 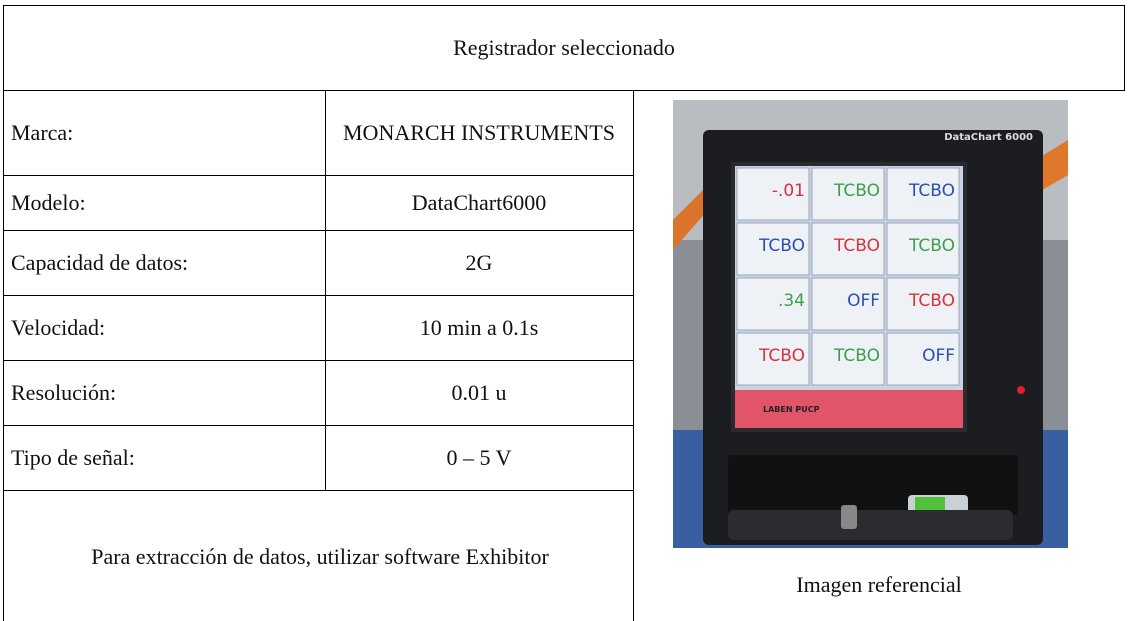 I want to click on row-value: MONARCH INSTRUMENTS, so click(x=479, y=132).